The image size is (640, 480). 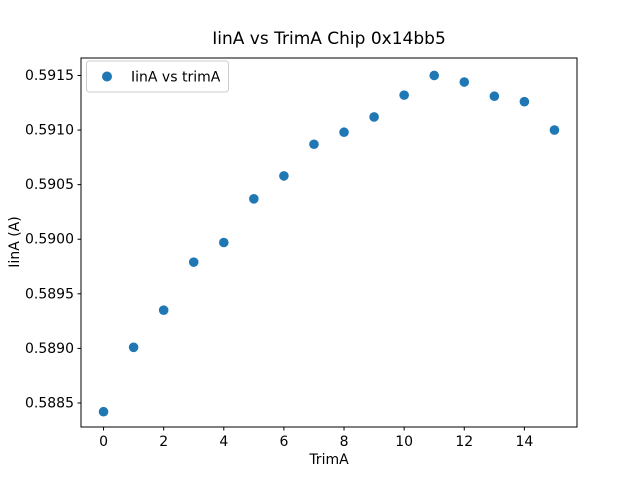 I want to click on legend: IinA vs trimA, so click(x=157, y=76).